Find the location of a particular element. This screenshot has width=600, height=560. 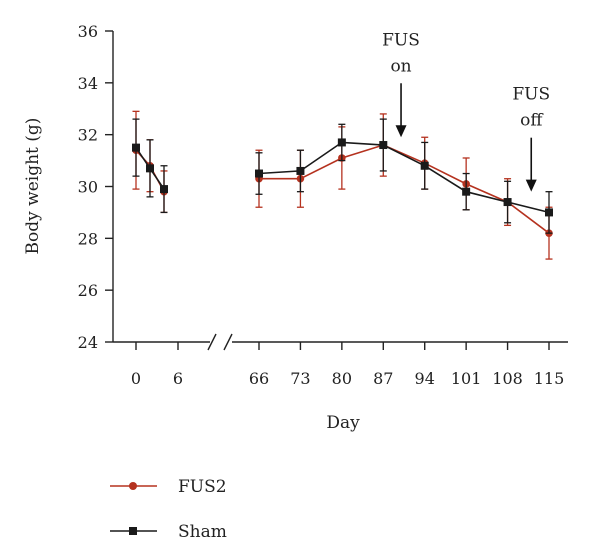

series-line-fus2 is located at coordinates (404, 189).